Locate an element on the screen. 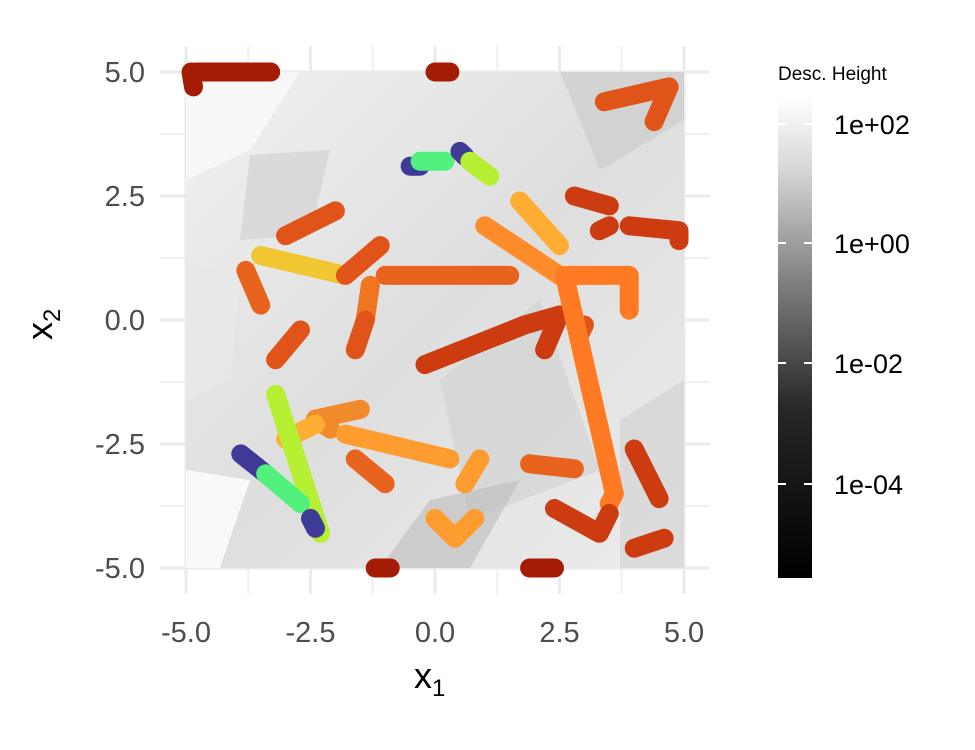 The height and width of the screenshot is (750, 975). legend-colorbar is located at coordinates (795, 338).